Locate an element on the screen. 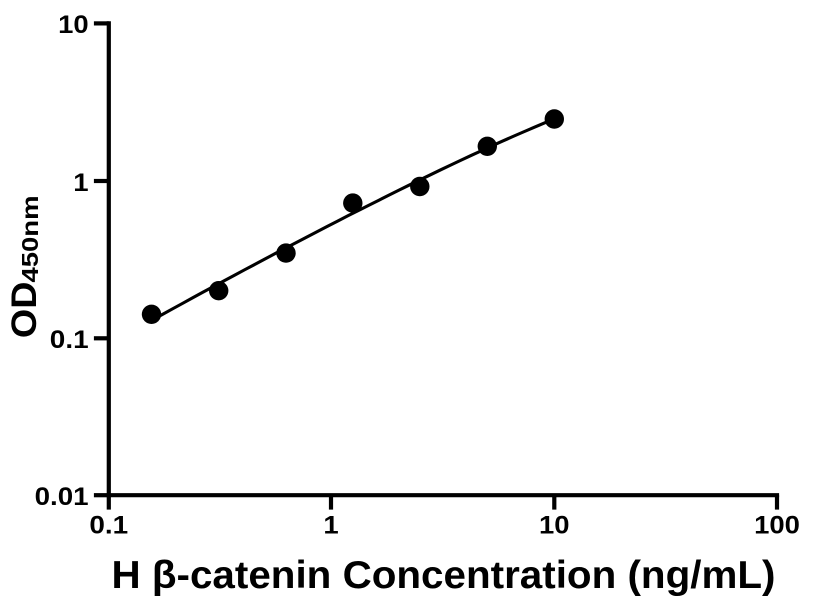 Image resolution: width=816 pixels, height=612 pixels. svg-text: 0.01 is located at coordinates (62, 497).